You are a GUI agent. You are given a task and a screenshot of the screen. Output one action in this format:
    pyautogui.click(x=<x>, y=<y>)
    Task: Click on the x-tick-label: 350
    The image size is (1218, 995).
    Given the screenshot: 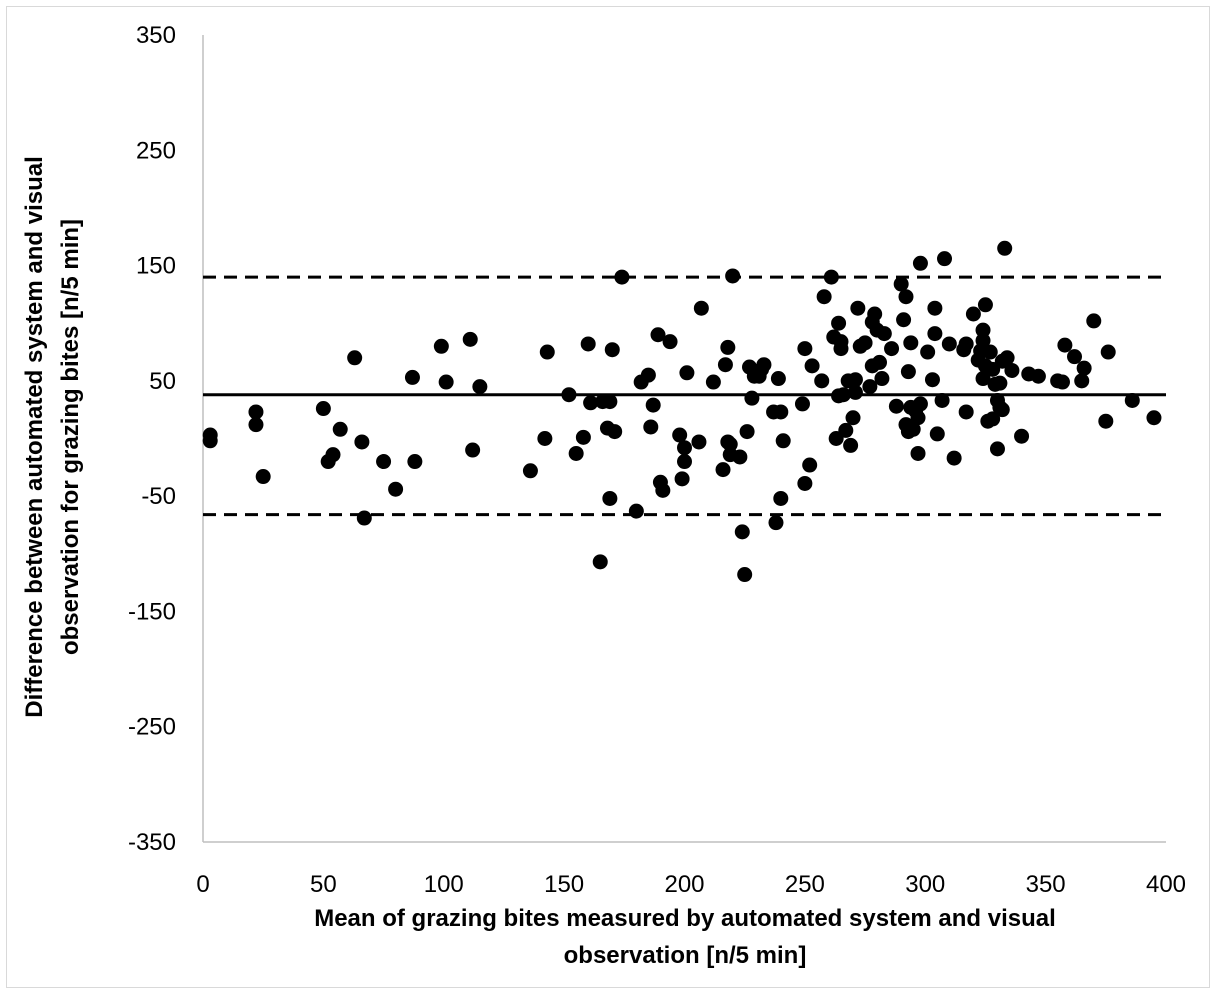 What is the action you would take?
    pyautogui.click(x=1046, y=884)
    